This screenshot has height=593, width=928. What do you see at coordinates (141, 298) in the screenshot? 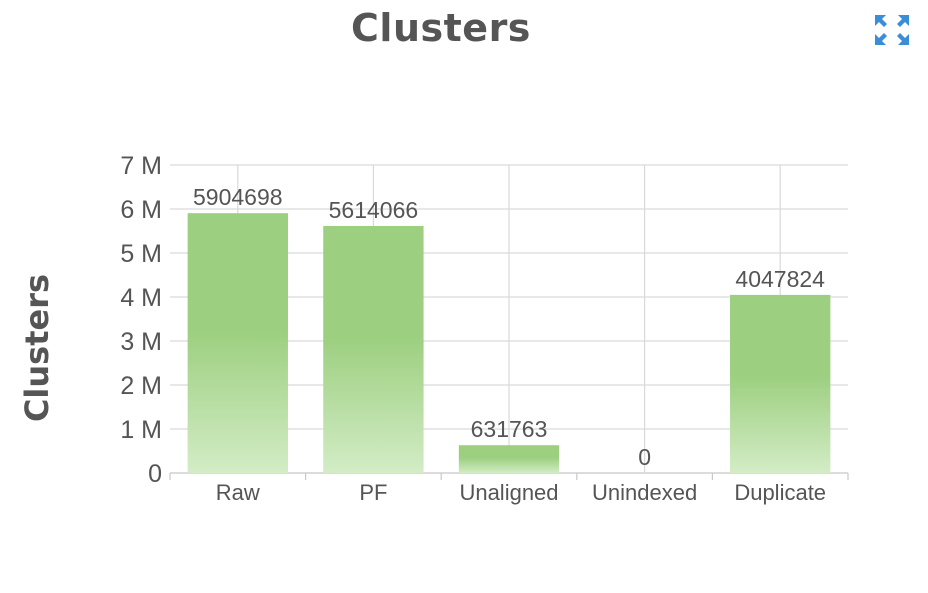
I see `y-tick-label: 4 M` at bounding box center [141, 298].